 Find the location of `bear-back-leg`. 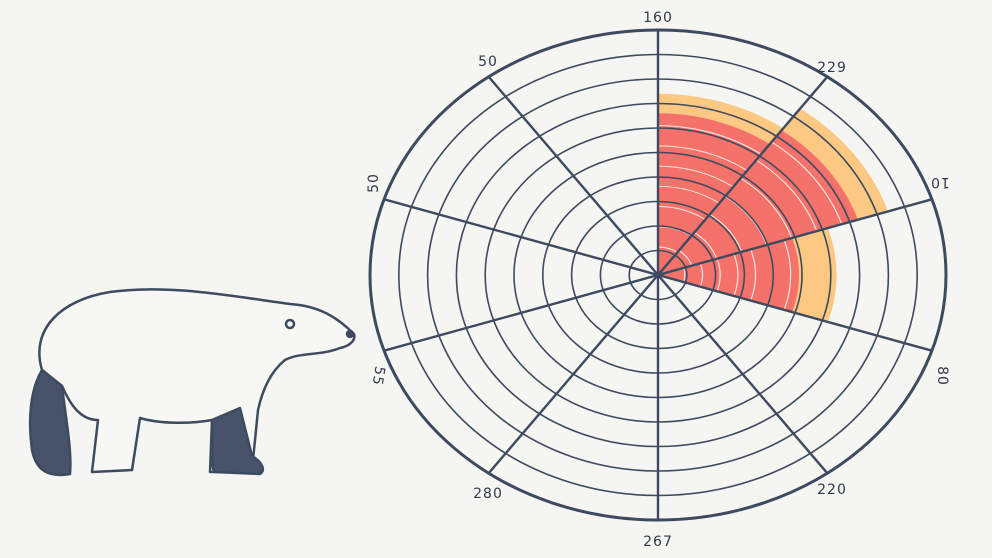

bear-back-leg is located at coordinates (50, 422).